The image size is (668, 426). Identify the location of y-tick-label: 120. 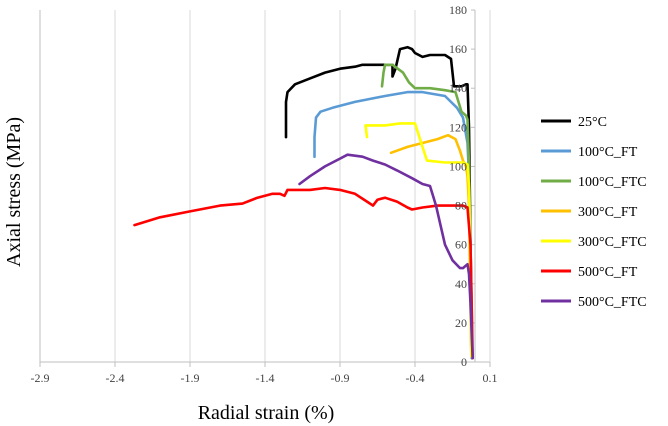
(458, 127).